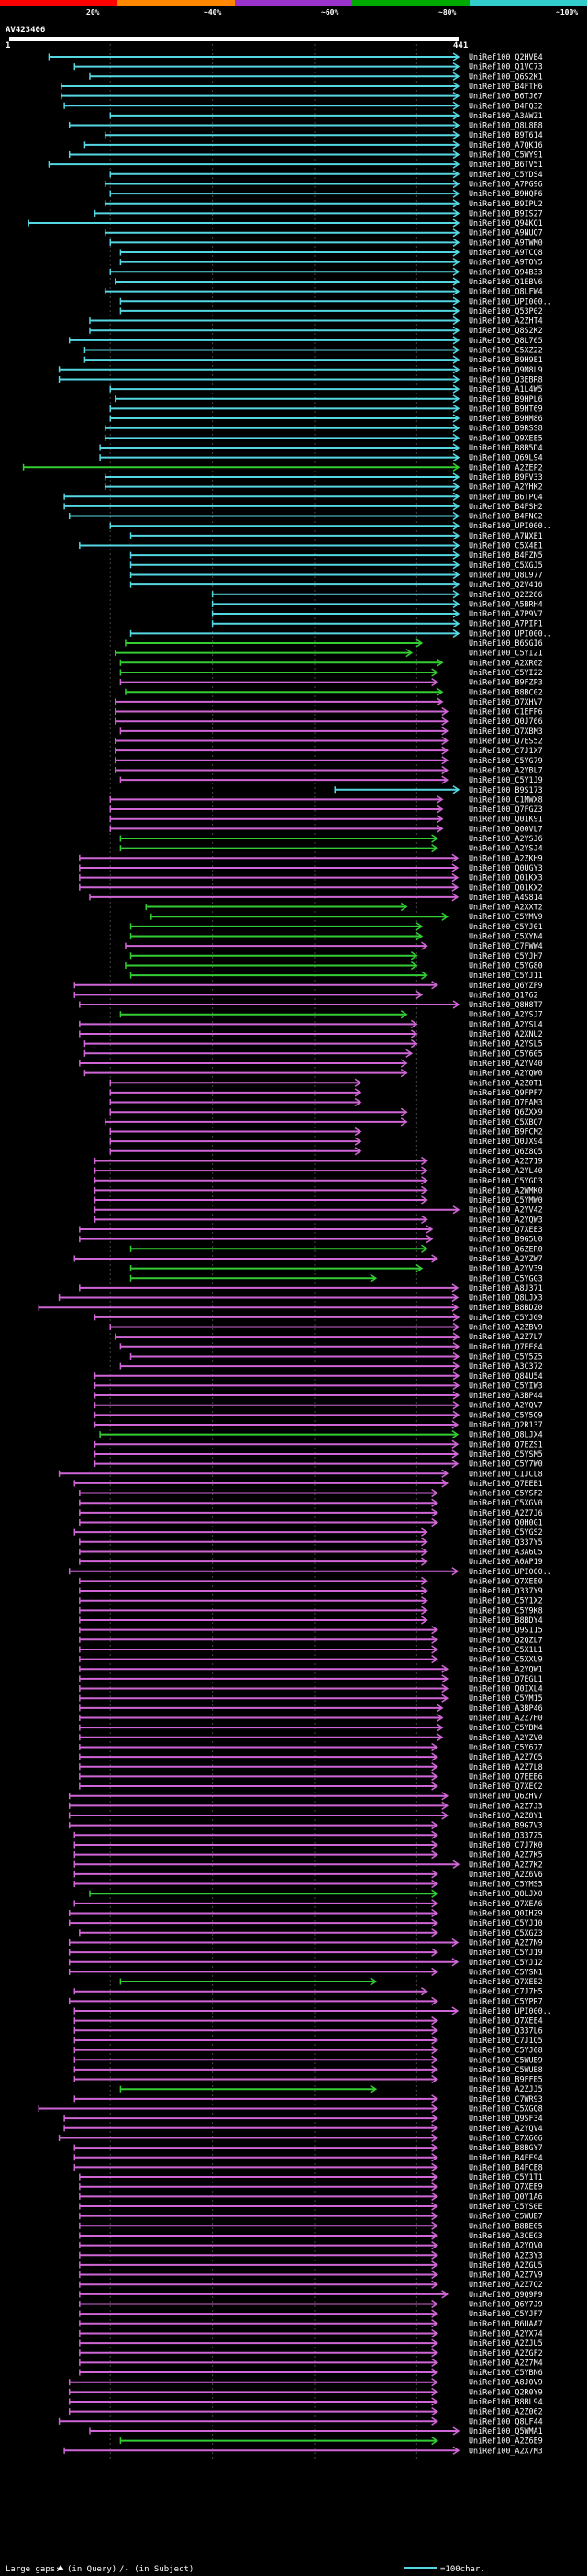 Image resolution: width=587 pixels, height=2576 pixels. What do you see at coordinates (308, 2079) in the screenshot?
I see `hit-row: UniRef100_B9FFB5` at bounding box center [308, 2079].